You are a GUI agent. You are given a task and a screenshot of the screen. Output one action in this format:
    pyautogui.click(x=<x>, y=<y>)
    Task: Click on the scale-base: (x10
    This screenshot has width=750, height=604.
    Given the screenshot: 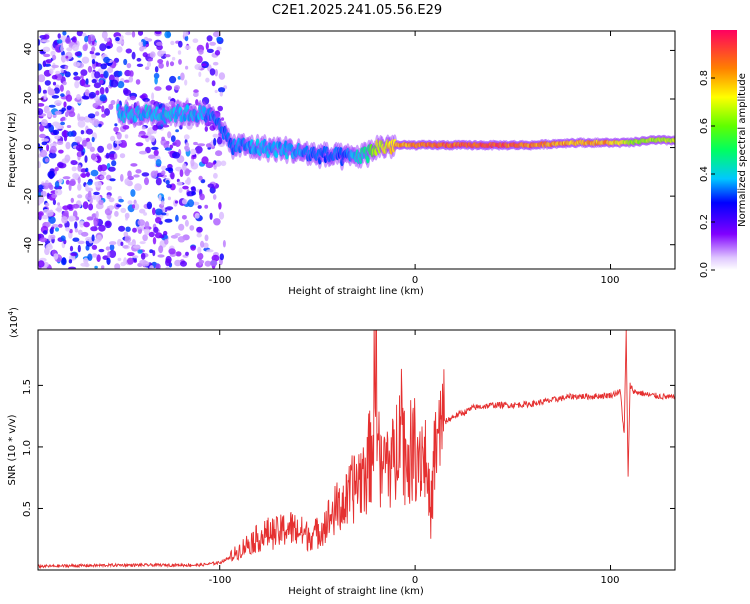 What is the action you would take?
    pyautogui.click(x=14, y=326)
    